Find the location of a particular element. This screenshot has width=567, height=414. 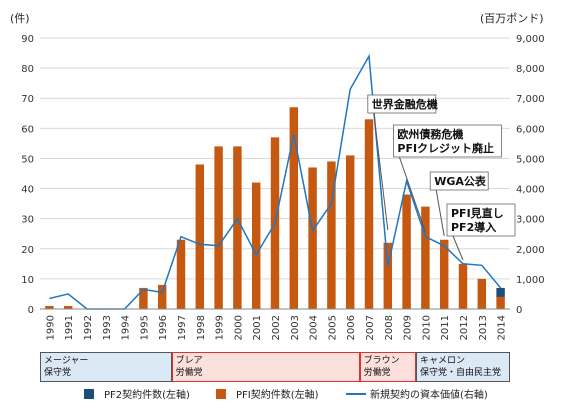

annotation-text: 世界金融危機 is located at coordinates (405, 104).